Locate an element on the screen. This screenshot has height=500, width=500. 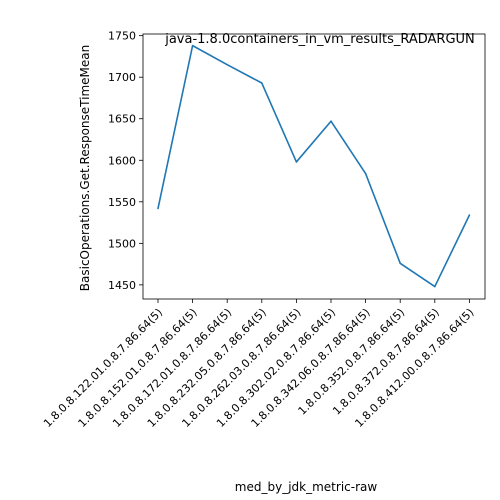
y-tick-label: 1650 is located at coordinates (122, 119).